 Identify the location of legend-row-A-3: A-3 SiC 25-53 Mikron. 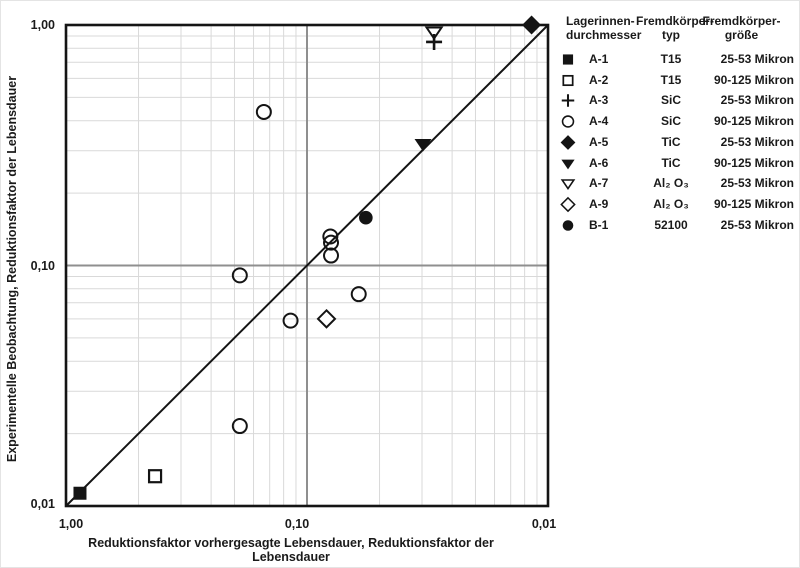
(677, 100).